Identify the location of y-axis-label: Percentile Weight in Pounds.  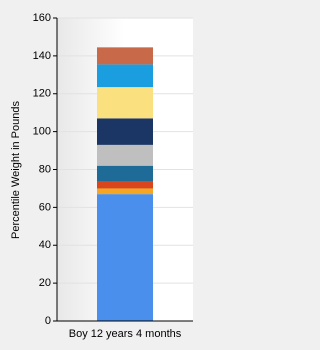
(16, 170).